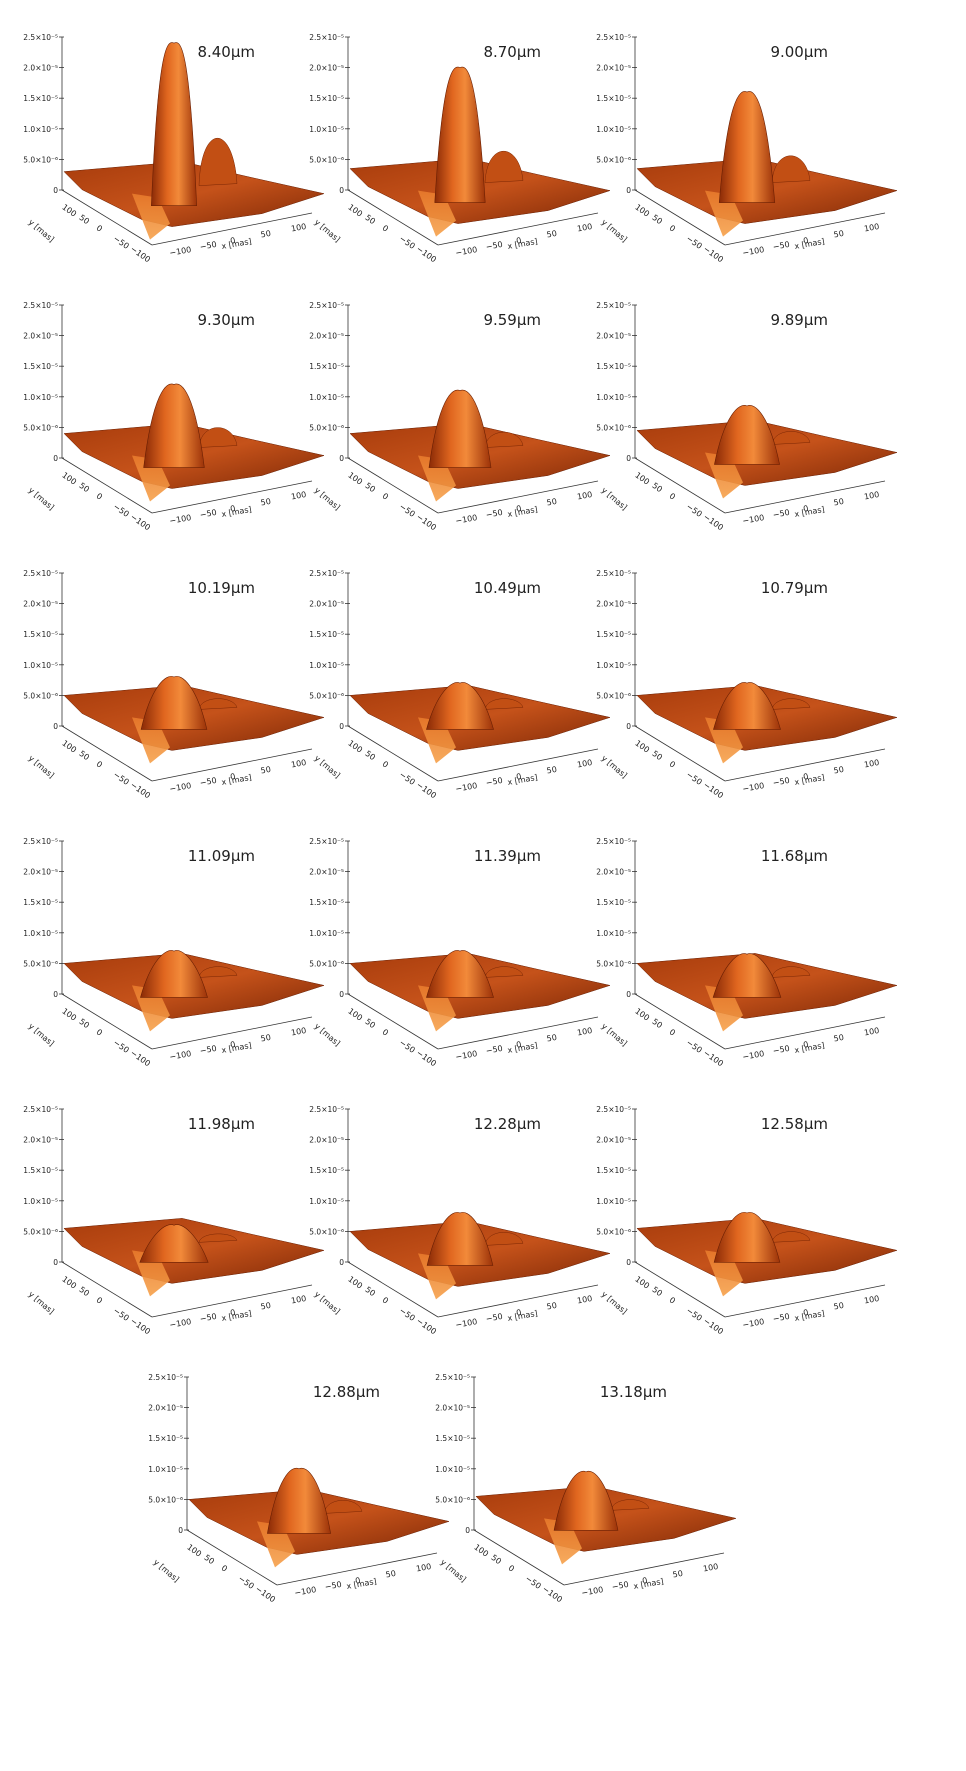 The width and height of the screenshot is (966, 1771). I want to click on panel-wavelength-label: 11.98μm, so click(221, 1124).